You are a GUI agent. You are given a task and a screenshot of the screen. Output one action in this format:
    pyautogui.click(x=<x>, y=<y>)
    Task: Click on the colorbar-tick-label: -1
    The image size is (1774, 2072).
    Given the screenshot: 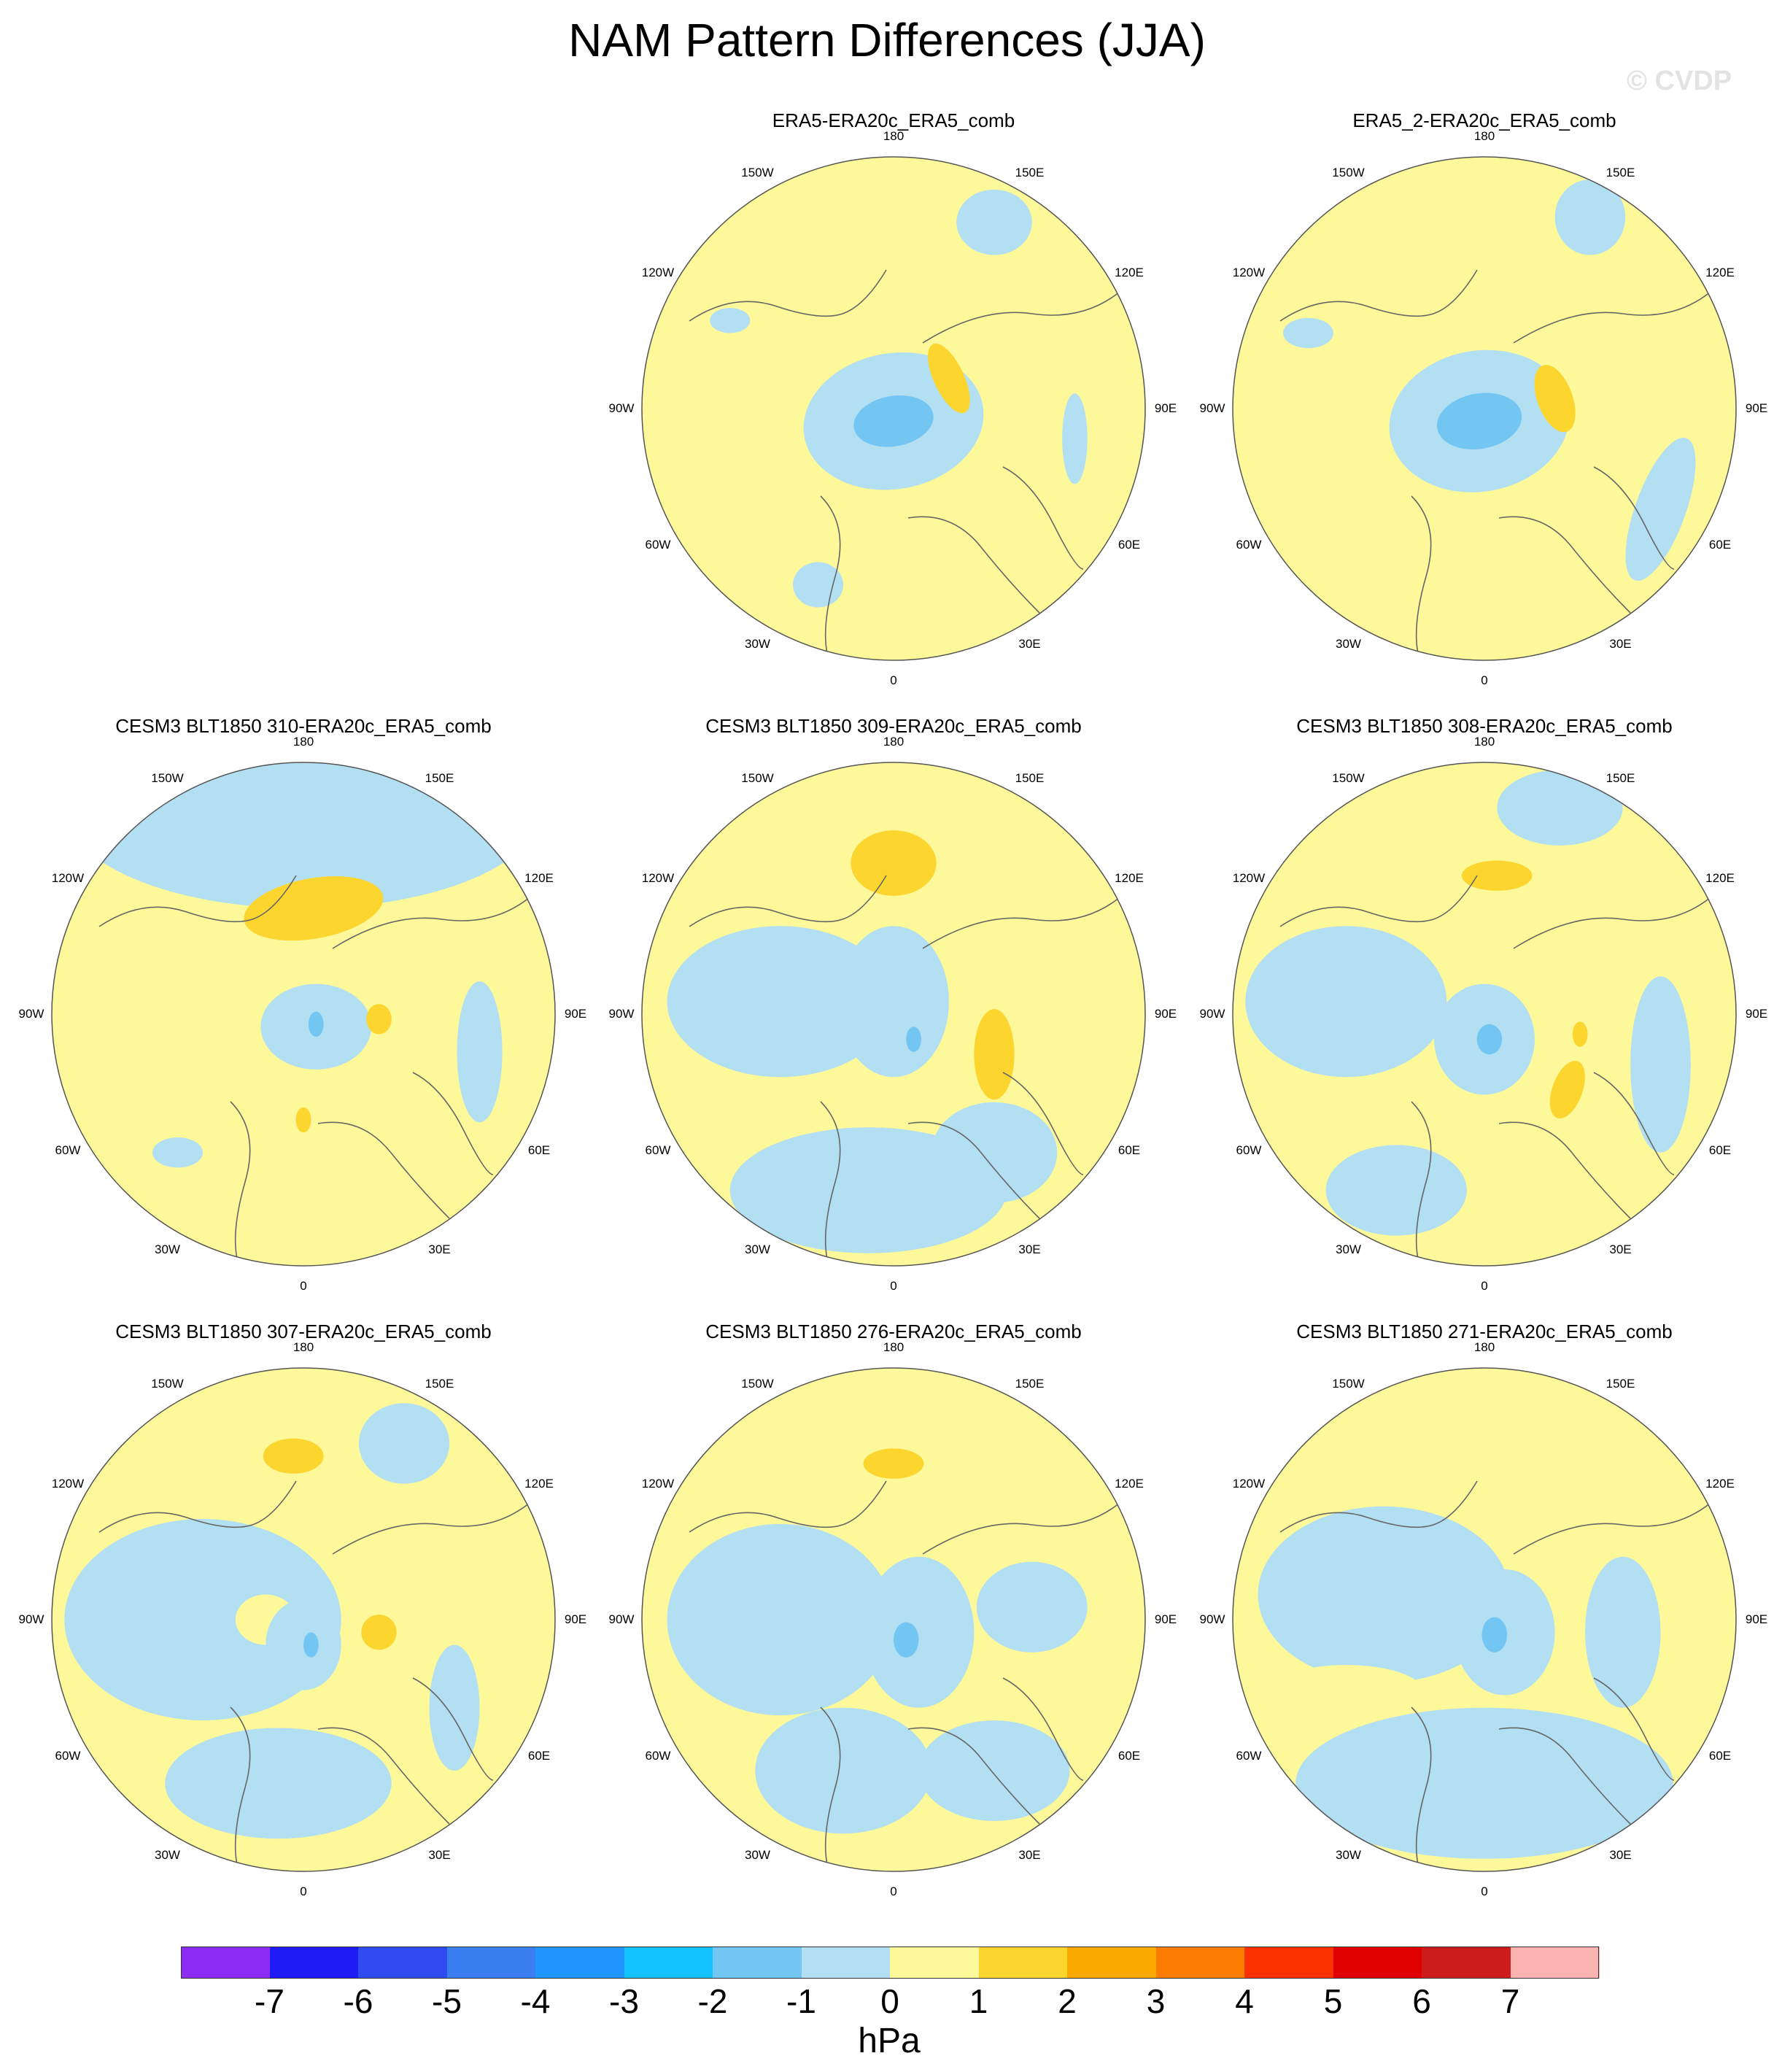 What is the action you would take?
    pyautogui.click(x=801, y=2001)
    